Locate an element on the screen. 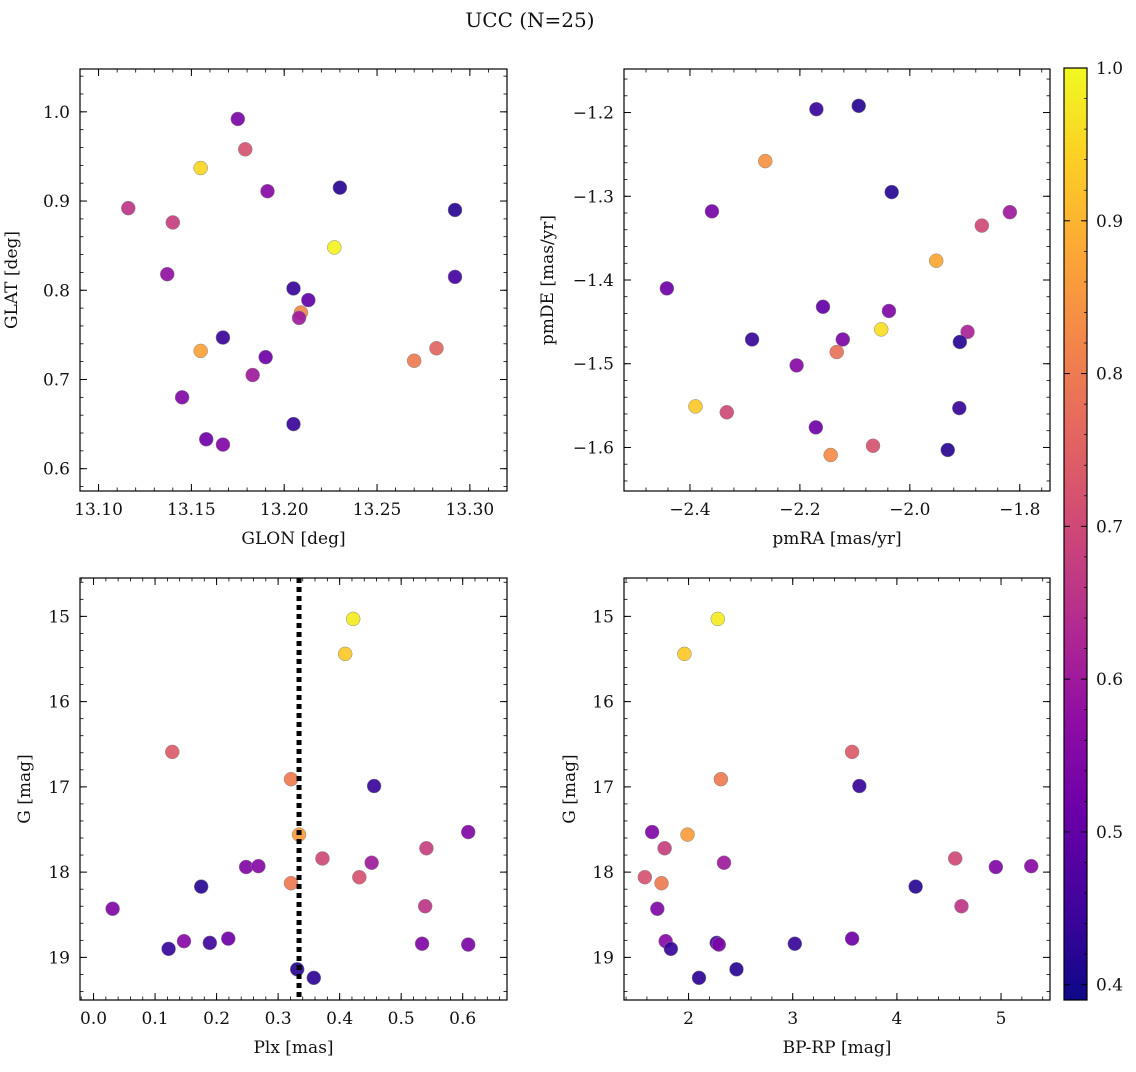  x-tick-label: 0.1 is located at coordinates (155, 1019).